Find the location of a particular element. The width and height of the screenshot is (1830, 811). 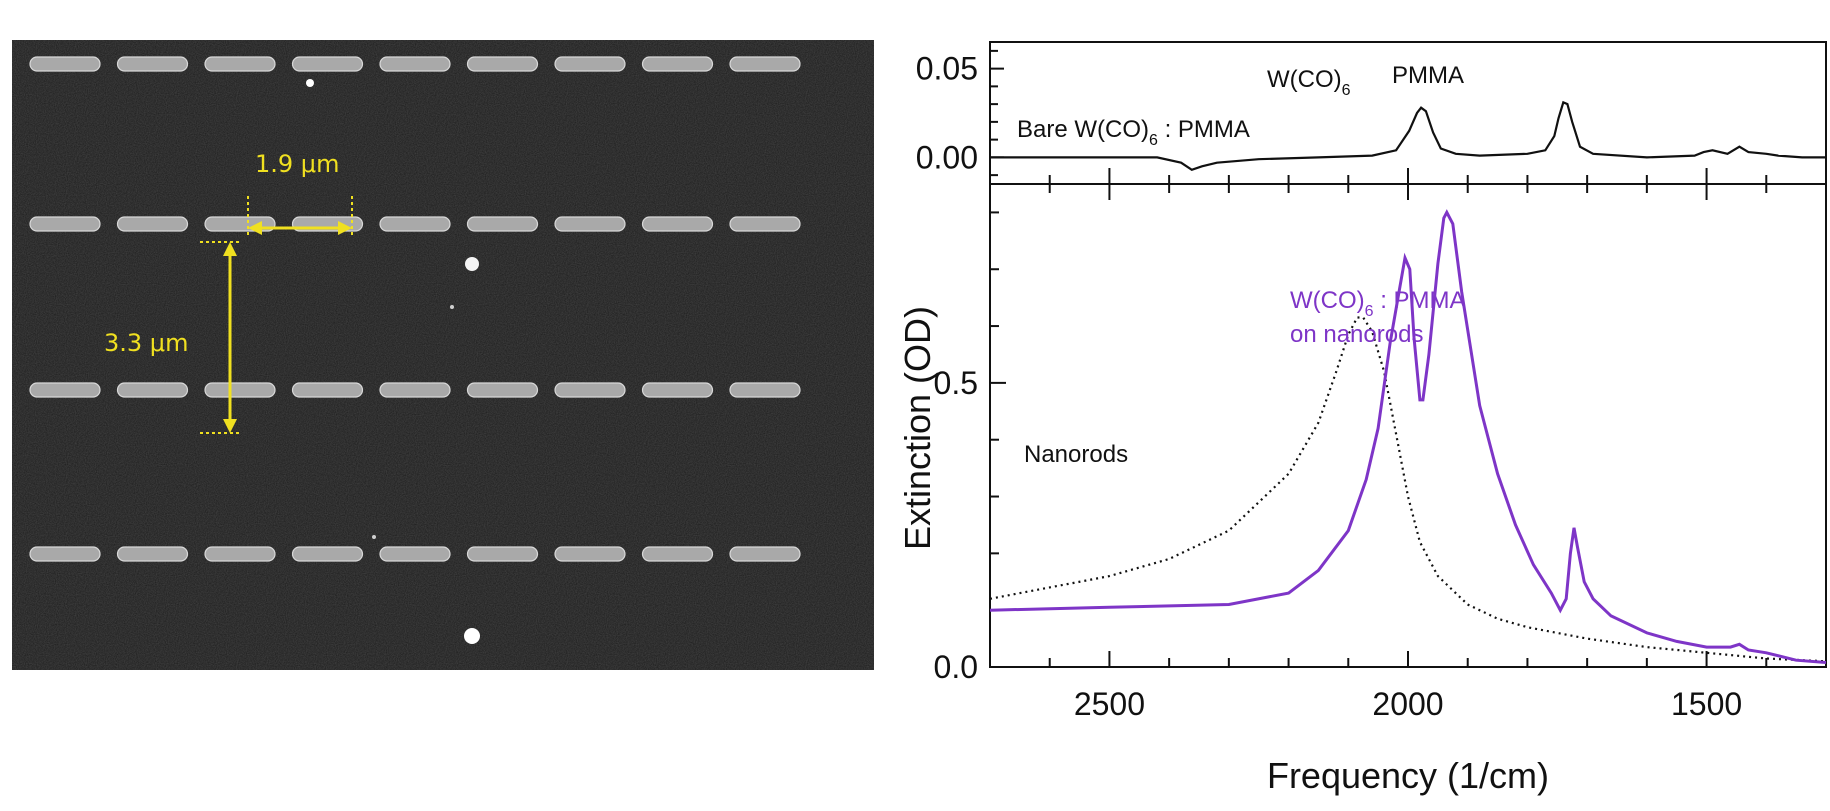

x-tick-label: 1500 is located at coordinates (1706, 704).